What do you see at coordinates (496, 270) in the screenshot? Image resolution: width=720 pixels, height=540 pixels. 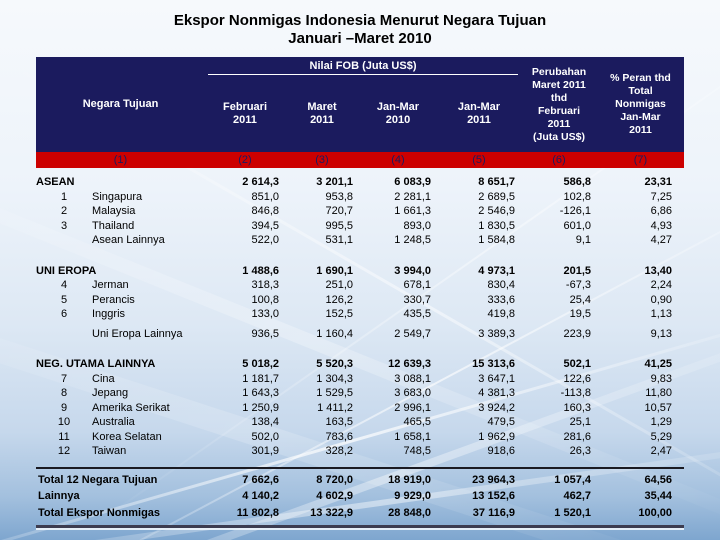 I see `value-janmar-2011: 4 973,1` at bounding box center [496, 270].